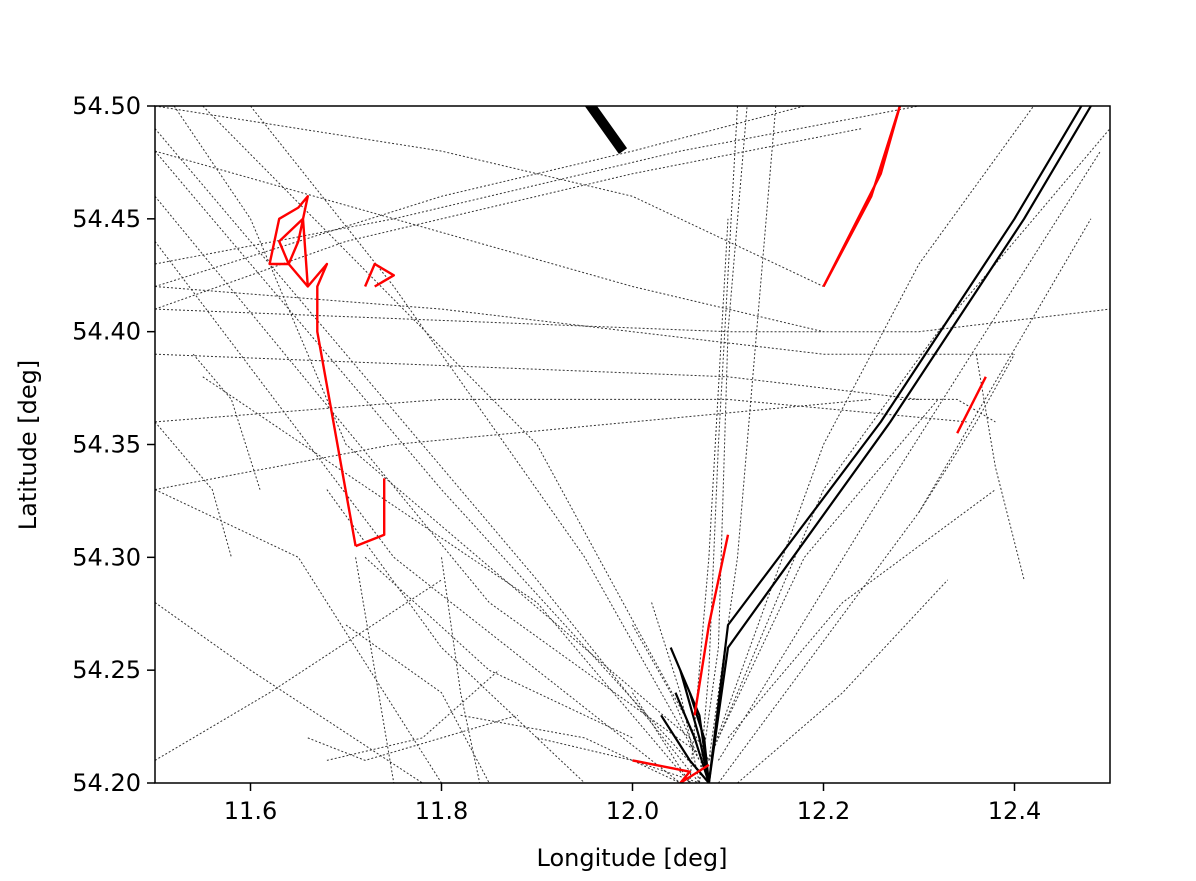  Describe the element at coordinates (106, 783) in the screenshot. I see `y-tick-label: 54.20` at that location.